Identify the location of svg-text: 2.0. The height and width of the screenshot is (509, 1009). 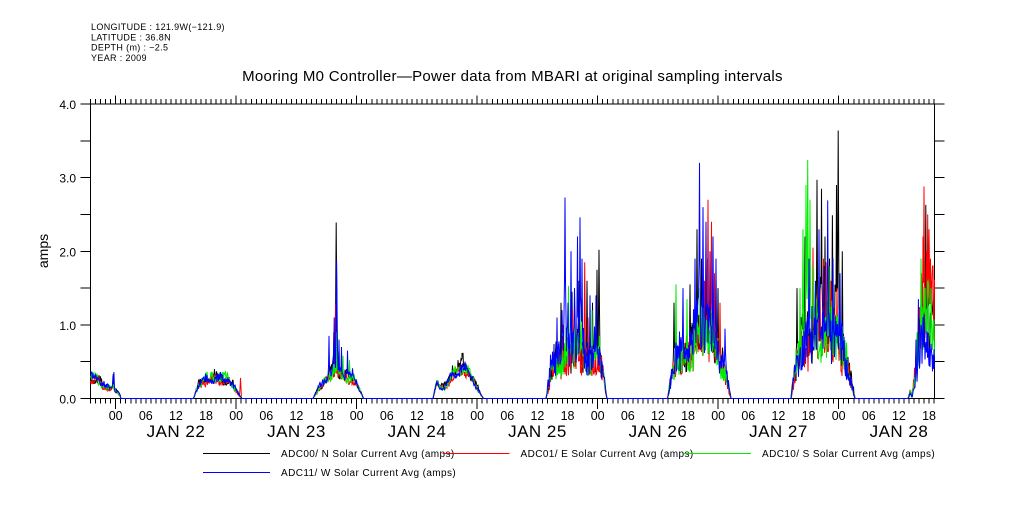
(67, 252).